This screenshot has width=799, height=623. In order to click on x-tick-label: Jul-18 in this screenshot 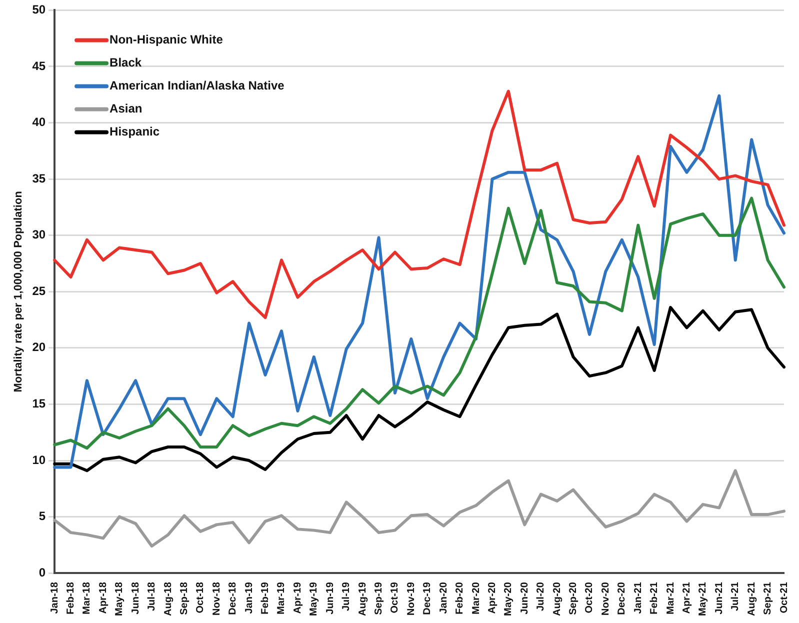, I will do `click(152, 596)`.